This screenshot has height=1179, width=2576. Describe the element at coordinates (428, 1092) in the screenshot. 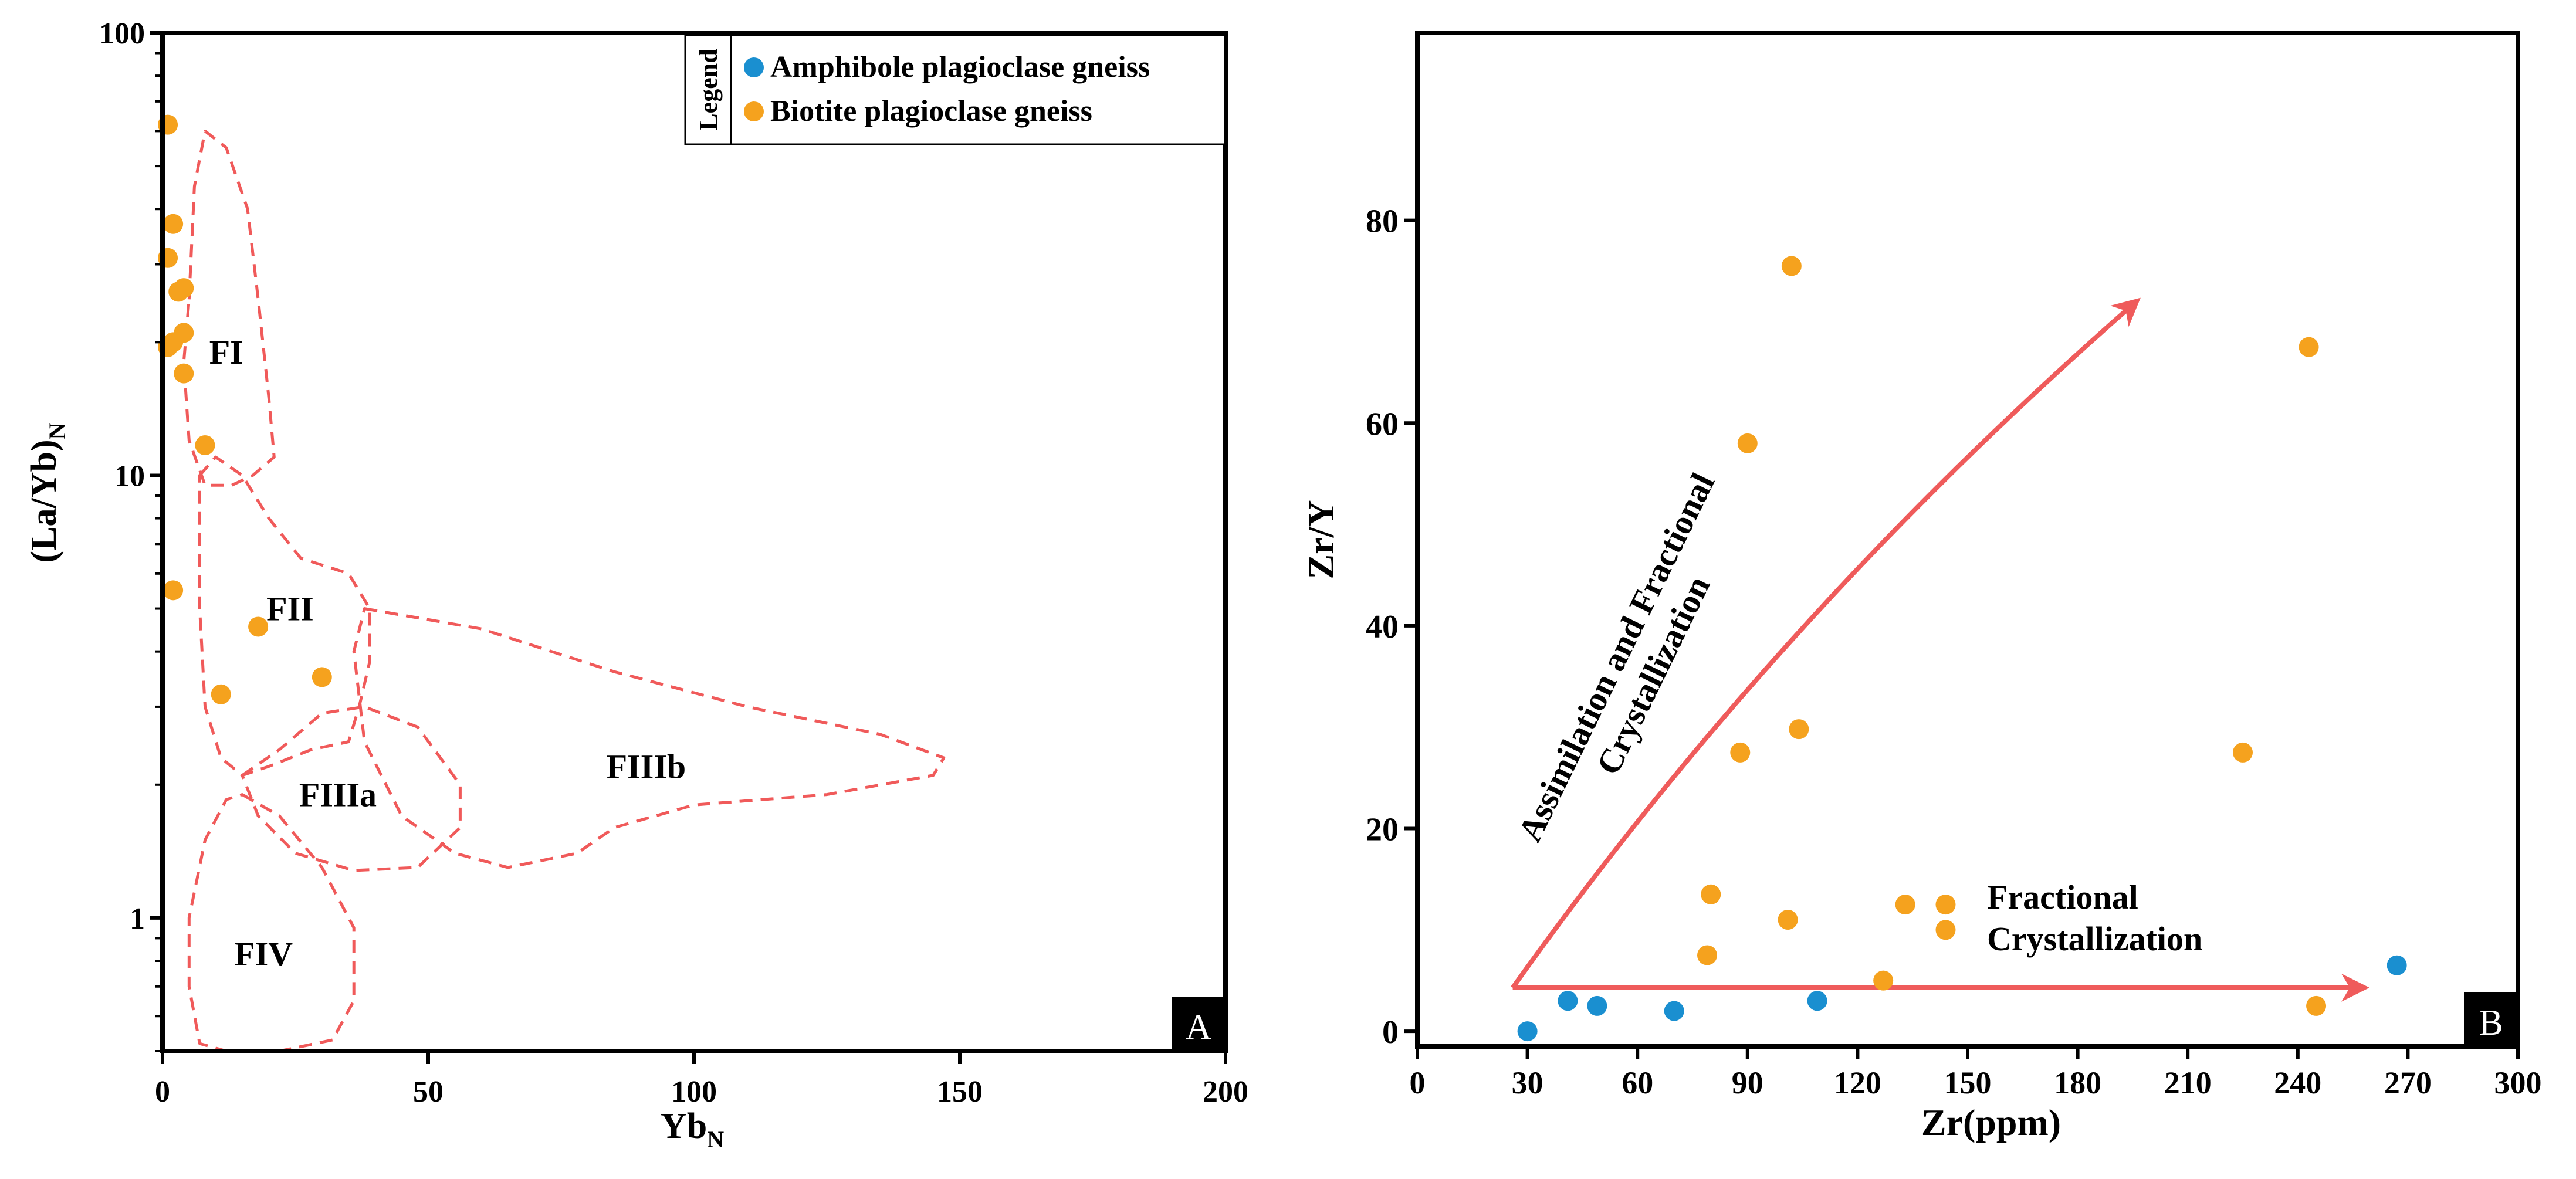

I see `x-tick-label: 50` at that location.